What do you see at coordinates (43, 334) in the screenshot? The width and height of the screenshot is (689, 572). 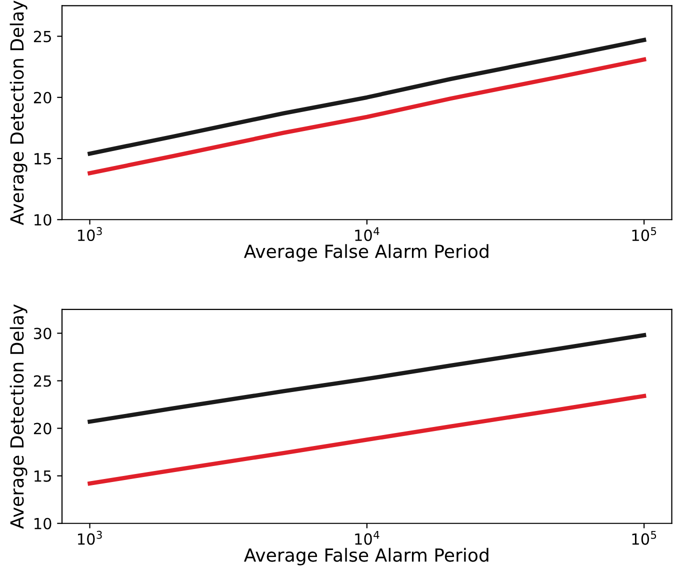 I see `y-tick-label: 30` at bounding box center [43, 334].